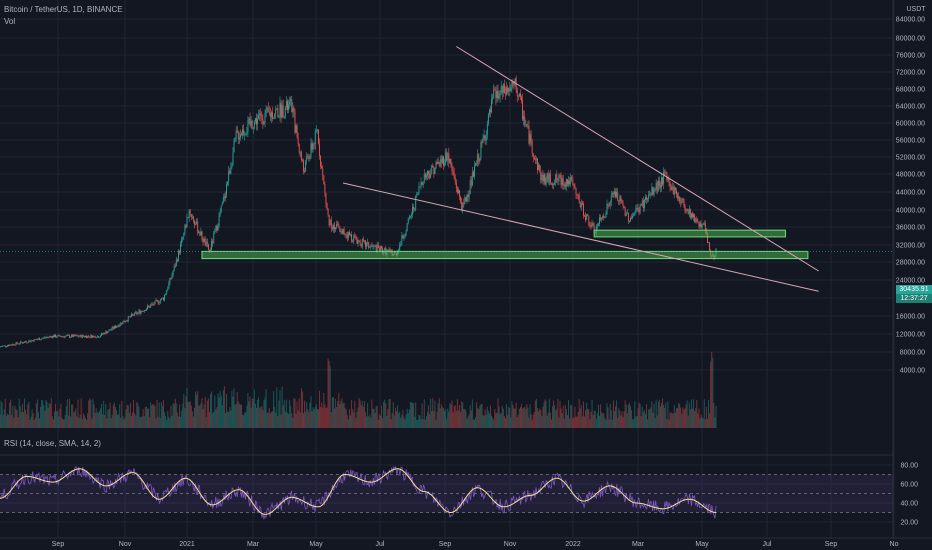  Describe the element at coordinates (63, 9) in the screenshot. I see `symbol-title: Bitcoin / TetherUS, 1D, BINANCE` at that location.